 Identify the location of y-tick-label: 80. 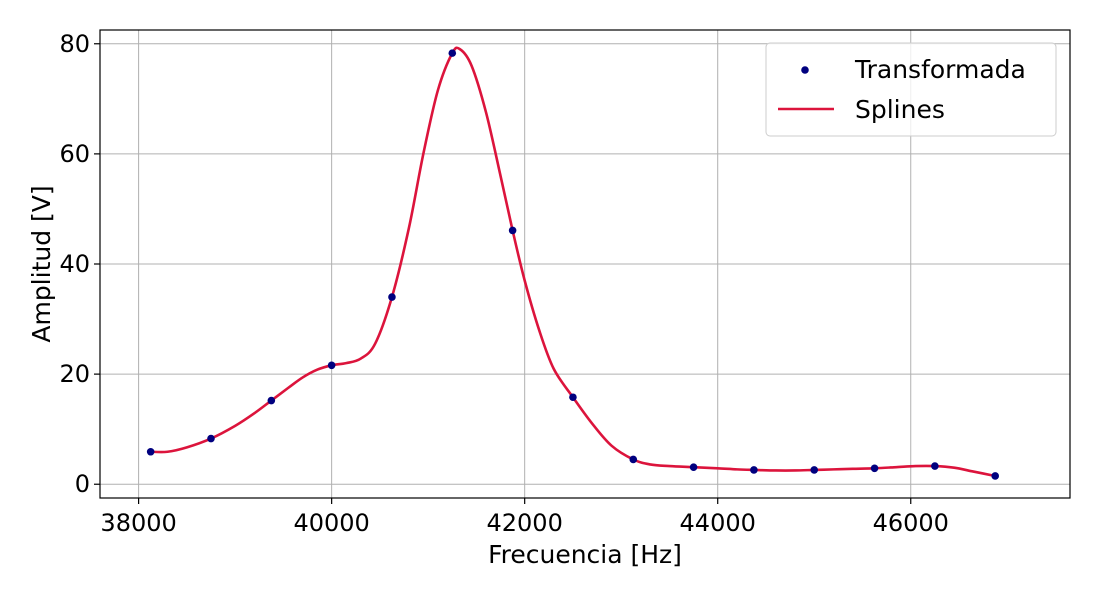
(74, 44).